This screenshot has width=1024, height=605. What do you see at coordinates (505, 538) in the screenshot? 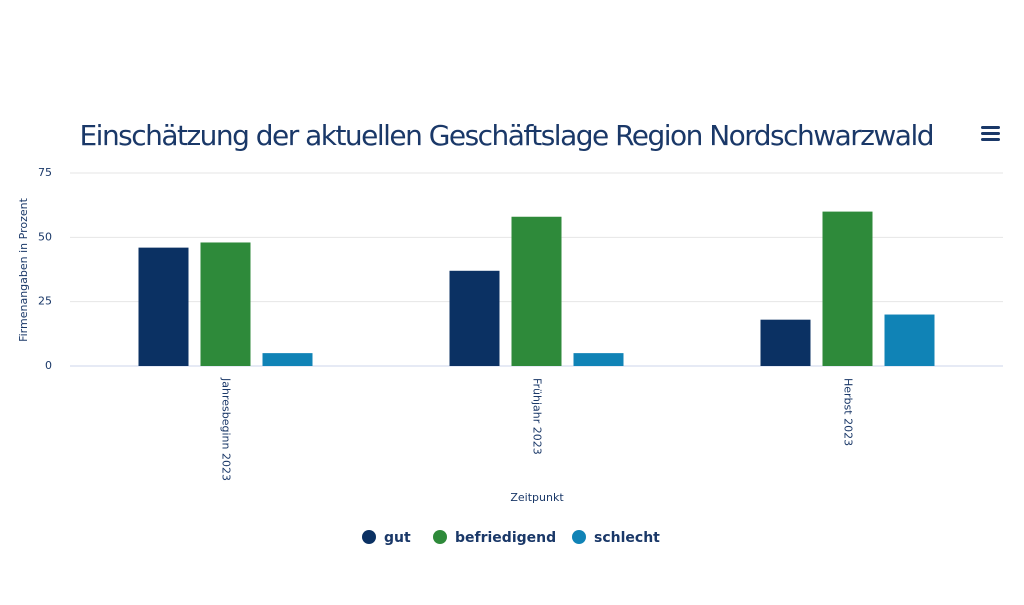
I see `legend-label: befriedigend` at bounding box center [505, 538].